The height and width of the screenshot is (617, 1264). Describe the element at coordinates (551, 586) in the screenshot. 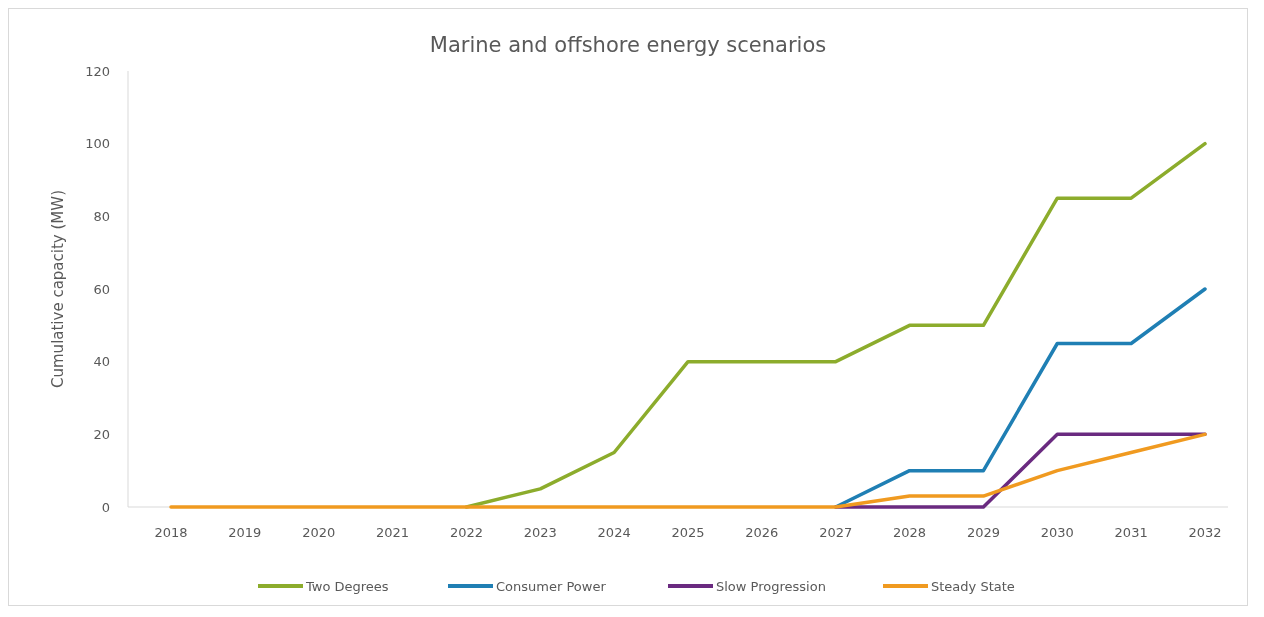

I see `legend-label: Consumer Power` at that location.